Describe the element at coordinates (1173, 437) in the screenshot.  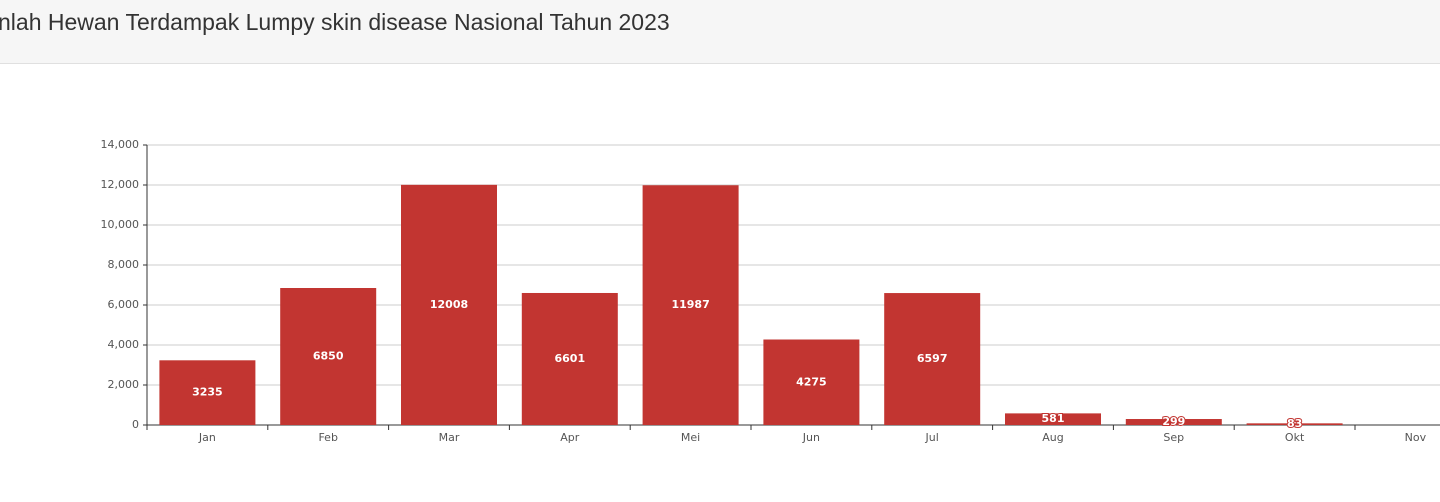
I see `x-tick-label: Sep` at that location.